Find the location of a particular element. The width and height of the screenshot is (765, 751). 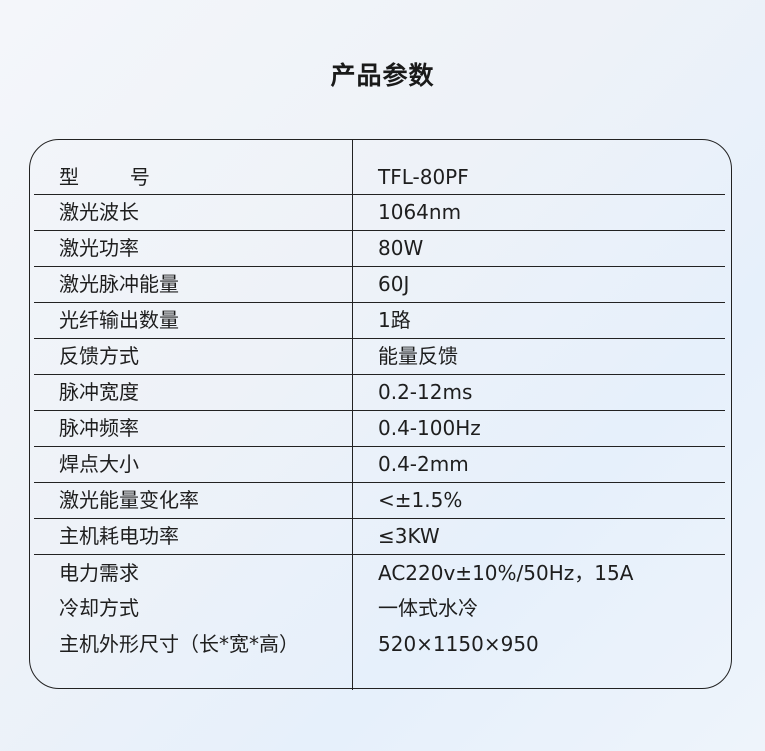

table-row: 脉冲宽度 0.2-12ms is located at coordinates (379, 392).